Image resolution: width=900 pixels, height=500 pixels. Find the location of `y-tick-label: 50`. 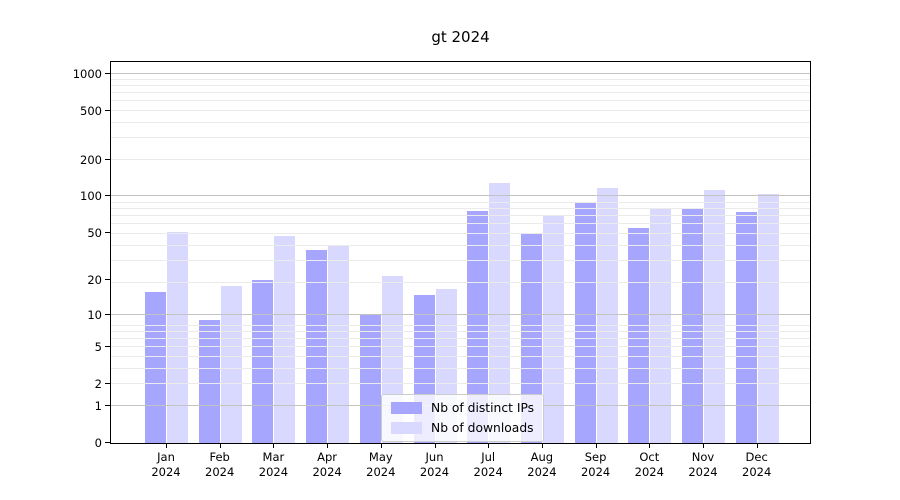

y-tick-label: 50 is located at coordinates (94, 232).